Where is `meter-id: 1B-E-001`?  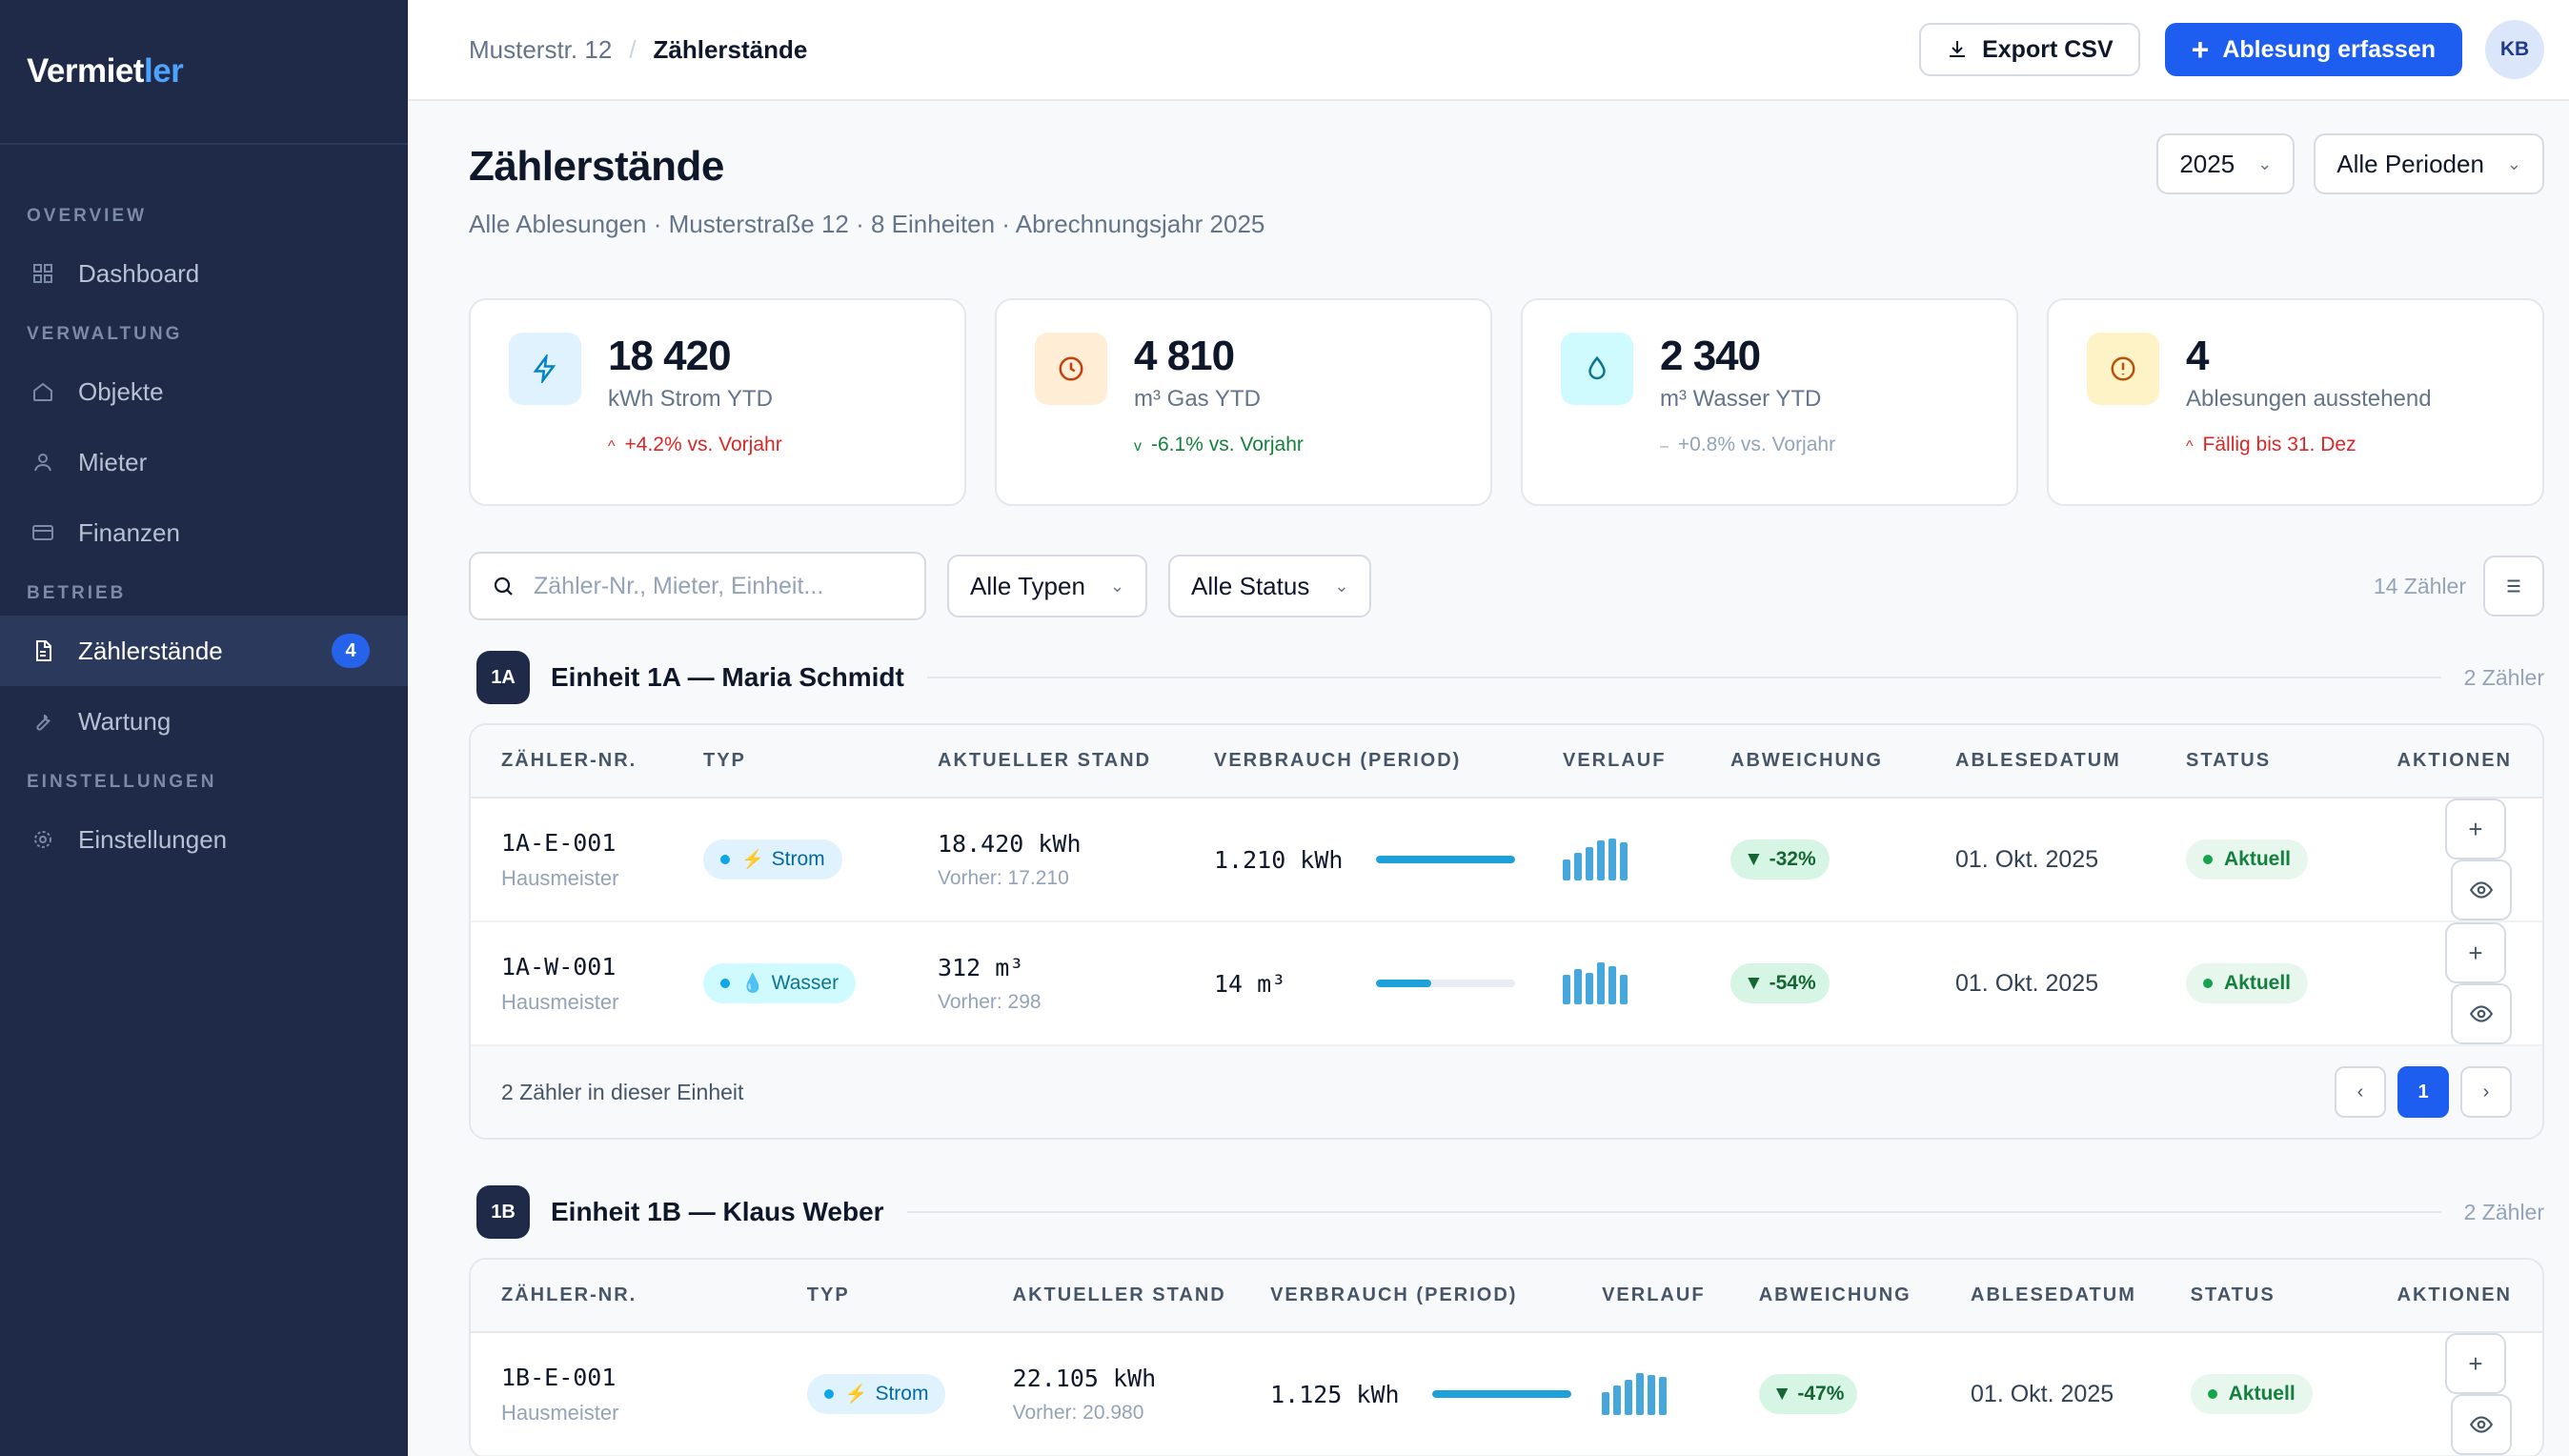 meter-id: 1B-E-001 is located at coordinates (559, 1377).